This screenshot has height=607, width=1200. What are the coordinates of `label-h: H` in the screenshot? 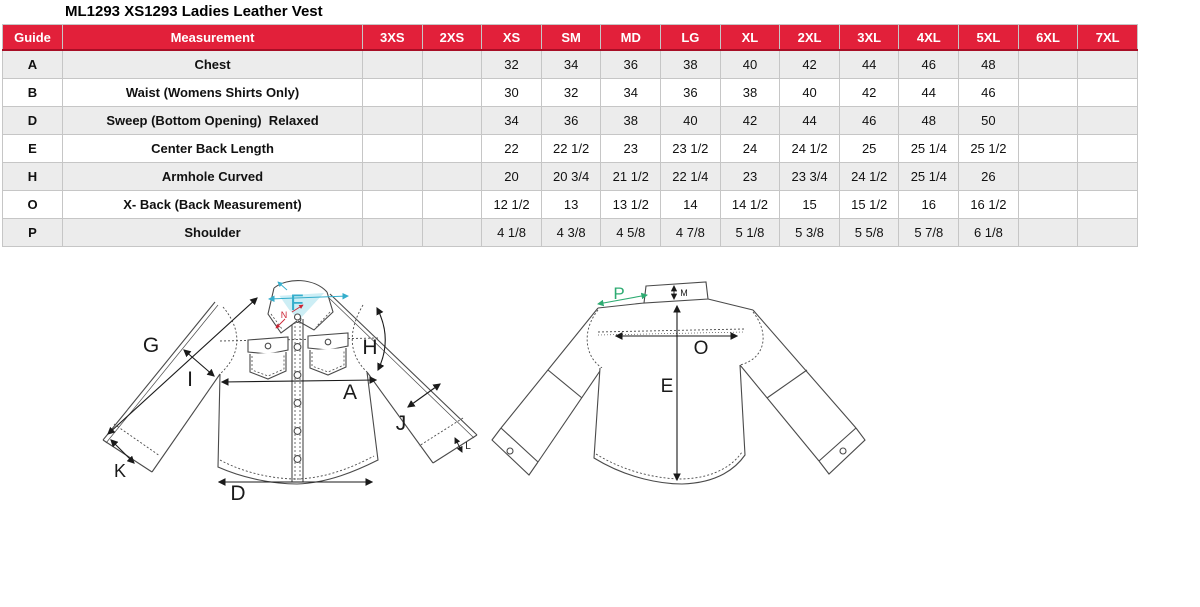 It's located at (369, 347).